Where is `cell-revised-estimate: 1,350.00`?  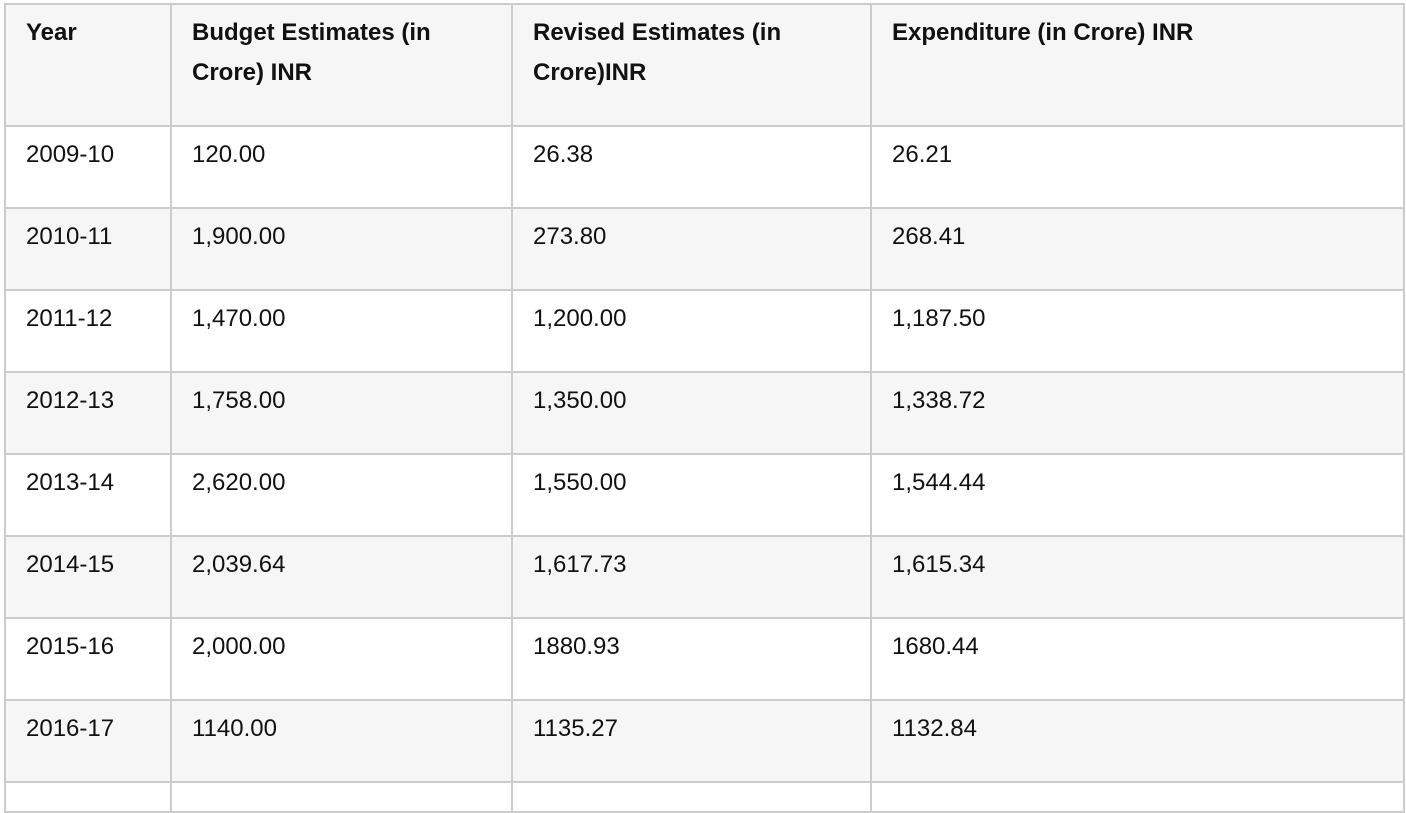
cell-revised-estimate: 1,350.00 is located at coordinates (691, 413).